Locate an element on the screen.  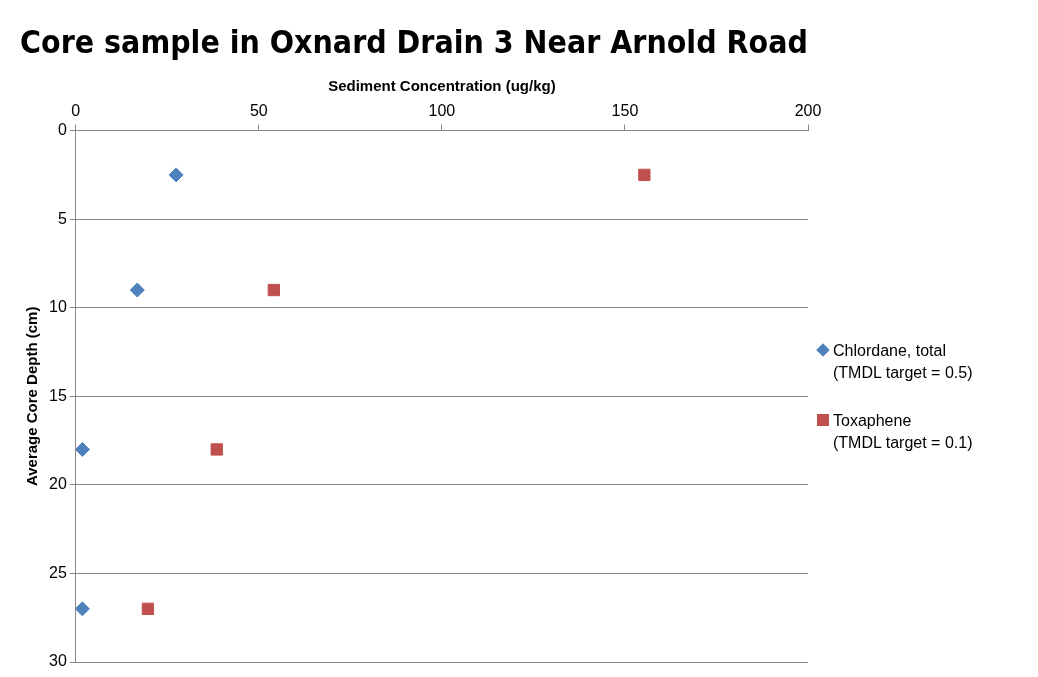
legend-label: Toxaphene (TMDL target = 0.1) is located at coordinates (903, 432).